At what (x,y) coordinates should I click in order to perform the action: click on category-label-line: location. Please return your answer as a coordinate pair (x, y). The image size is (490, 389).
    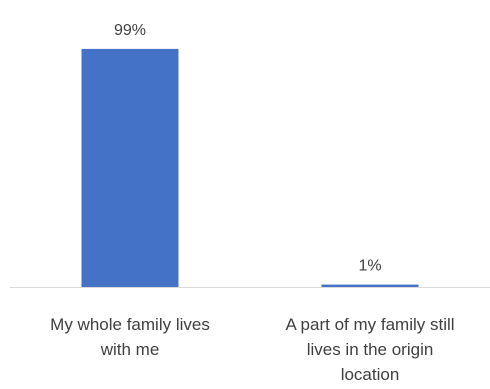
    Looking at the image, I should click on (370, 374).